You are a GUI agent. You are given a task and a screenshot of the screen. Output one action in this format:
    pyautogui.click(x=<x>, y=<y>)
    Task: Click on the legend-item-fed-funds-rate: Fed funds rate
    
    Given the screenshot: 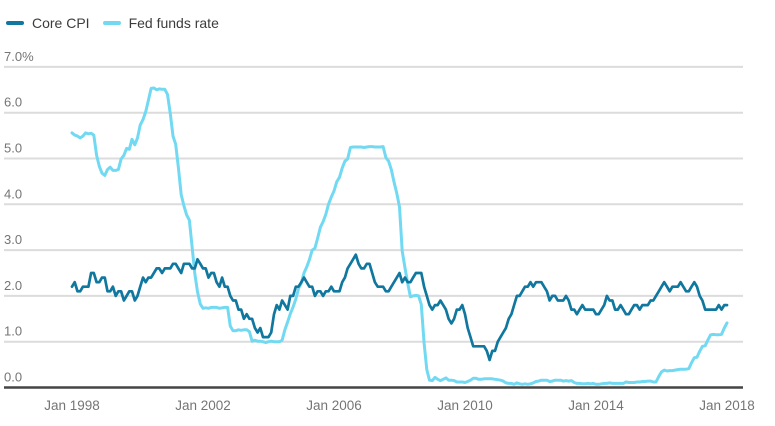 What is the action you would take?
    pyautogui.click(x=160, y=23)
    